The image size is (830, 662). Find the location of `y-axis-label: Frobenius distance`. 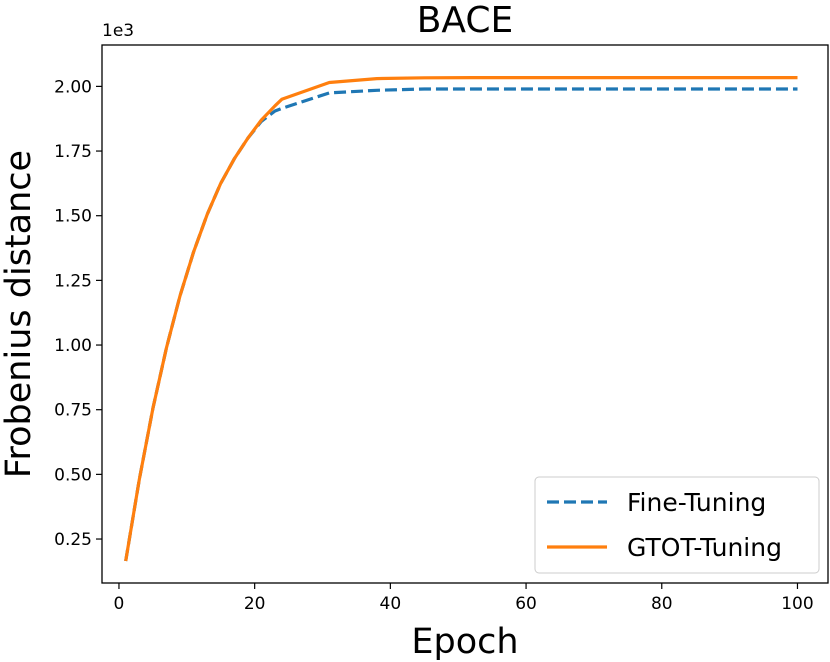

y-axis-label: Frobenius distance is located at coordinates (19, 314).